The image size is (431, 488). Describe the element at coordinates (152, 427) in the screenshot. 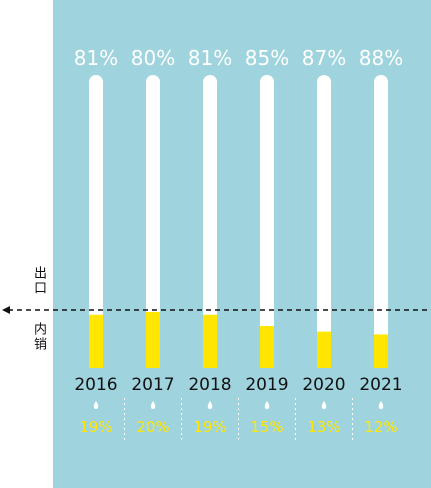

I see `domestic-pct-label-2017: 20%` at that location.